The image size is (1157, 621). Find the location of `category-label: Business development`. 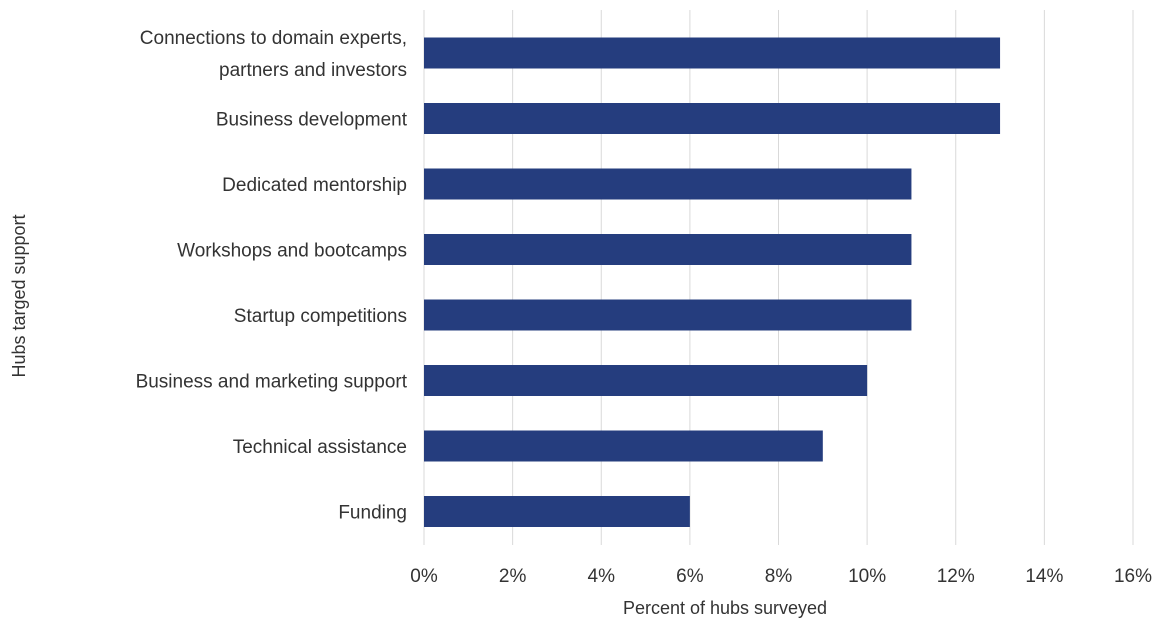

category-label: Business development is located at coordinates (312, 120).